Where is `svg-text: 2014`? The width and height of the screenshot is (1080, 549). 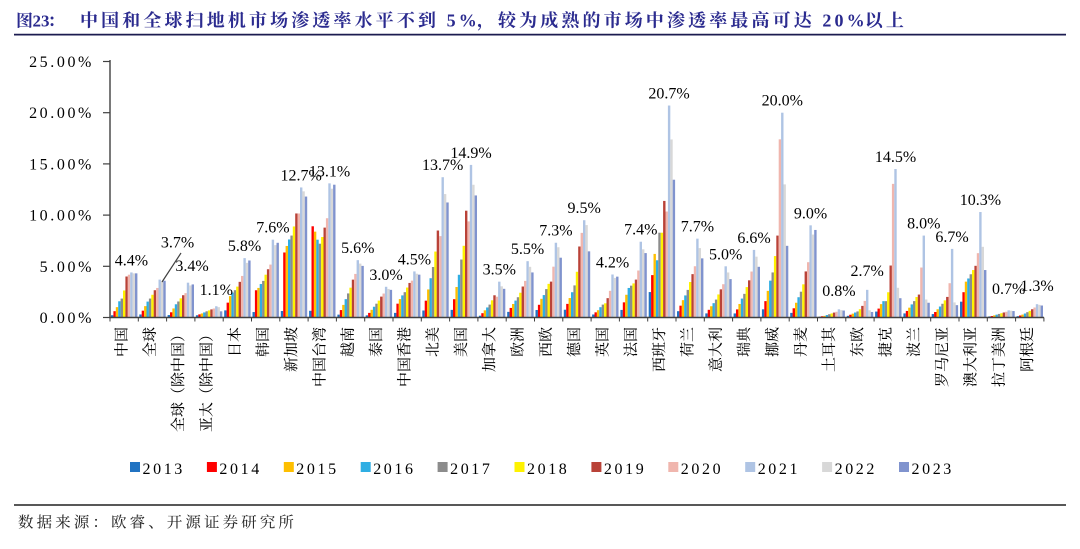 svg-text: 2014 is located at coordinates (240, 469).